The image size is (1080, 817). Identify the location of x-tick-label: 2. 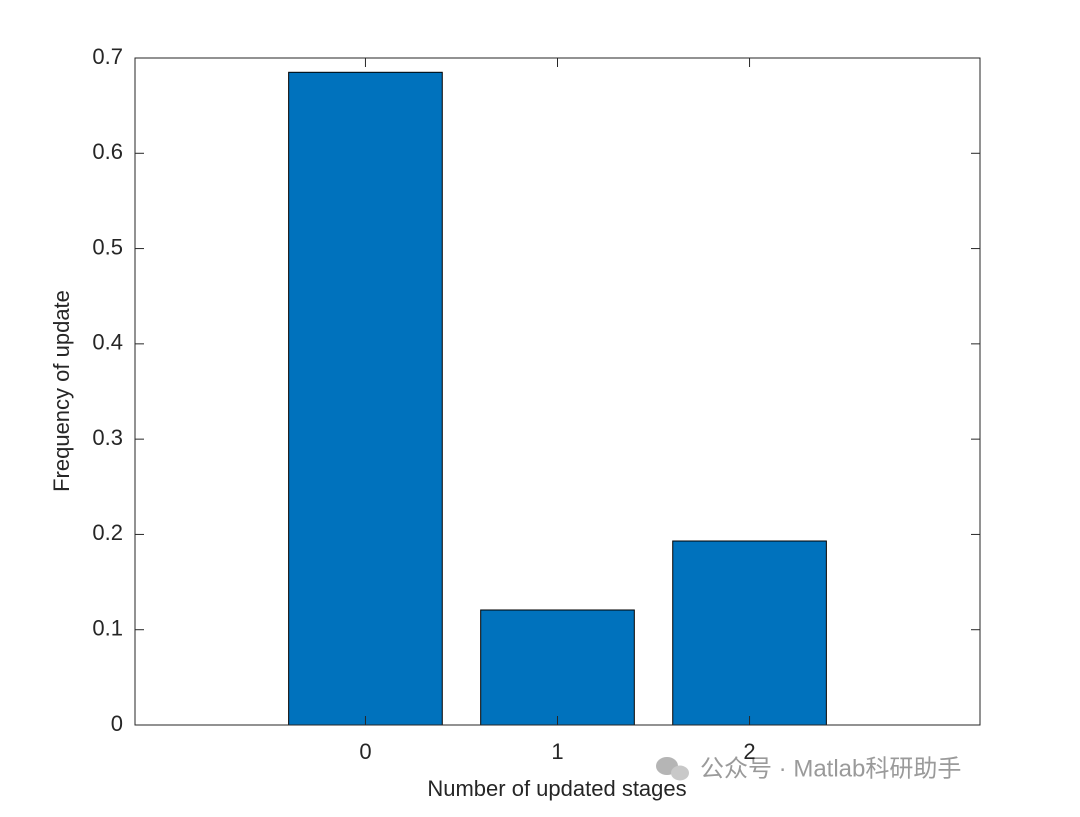
(749, 751).